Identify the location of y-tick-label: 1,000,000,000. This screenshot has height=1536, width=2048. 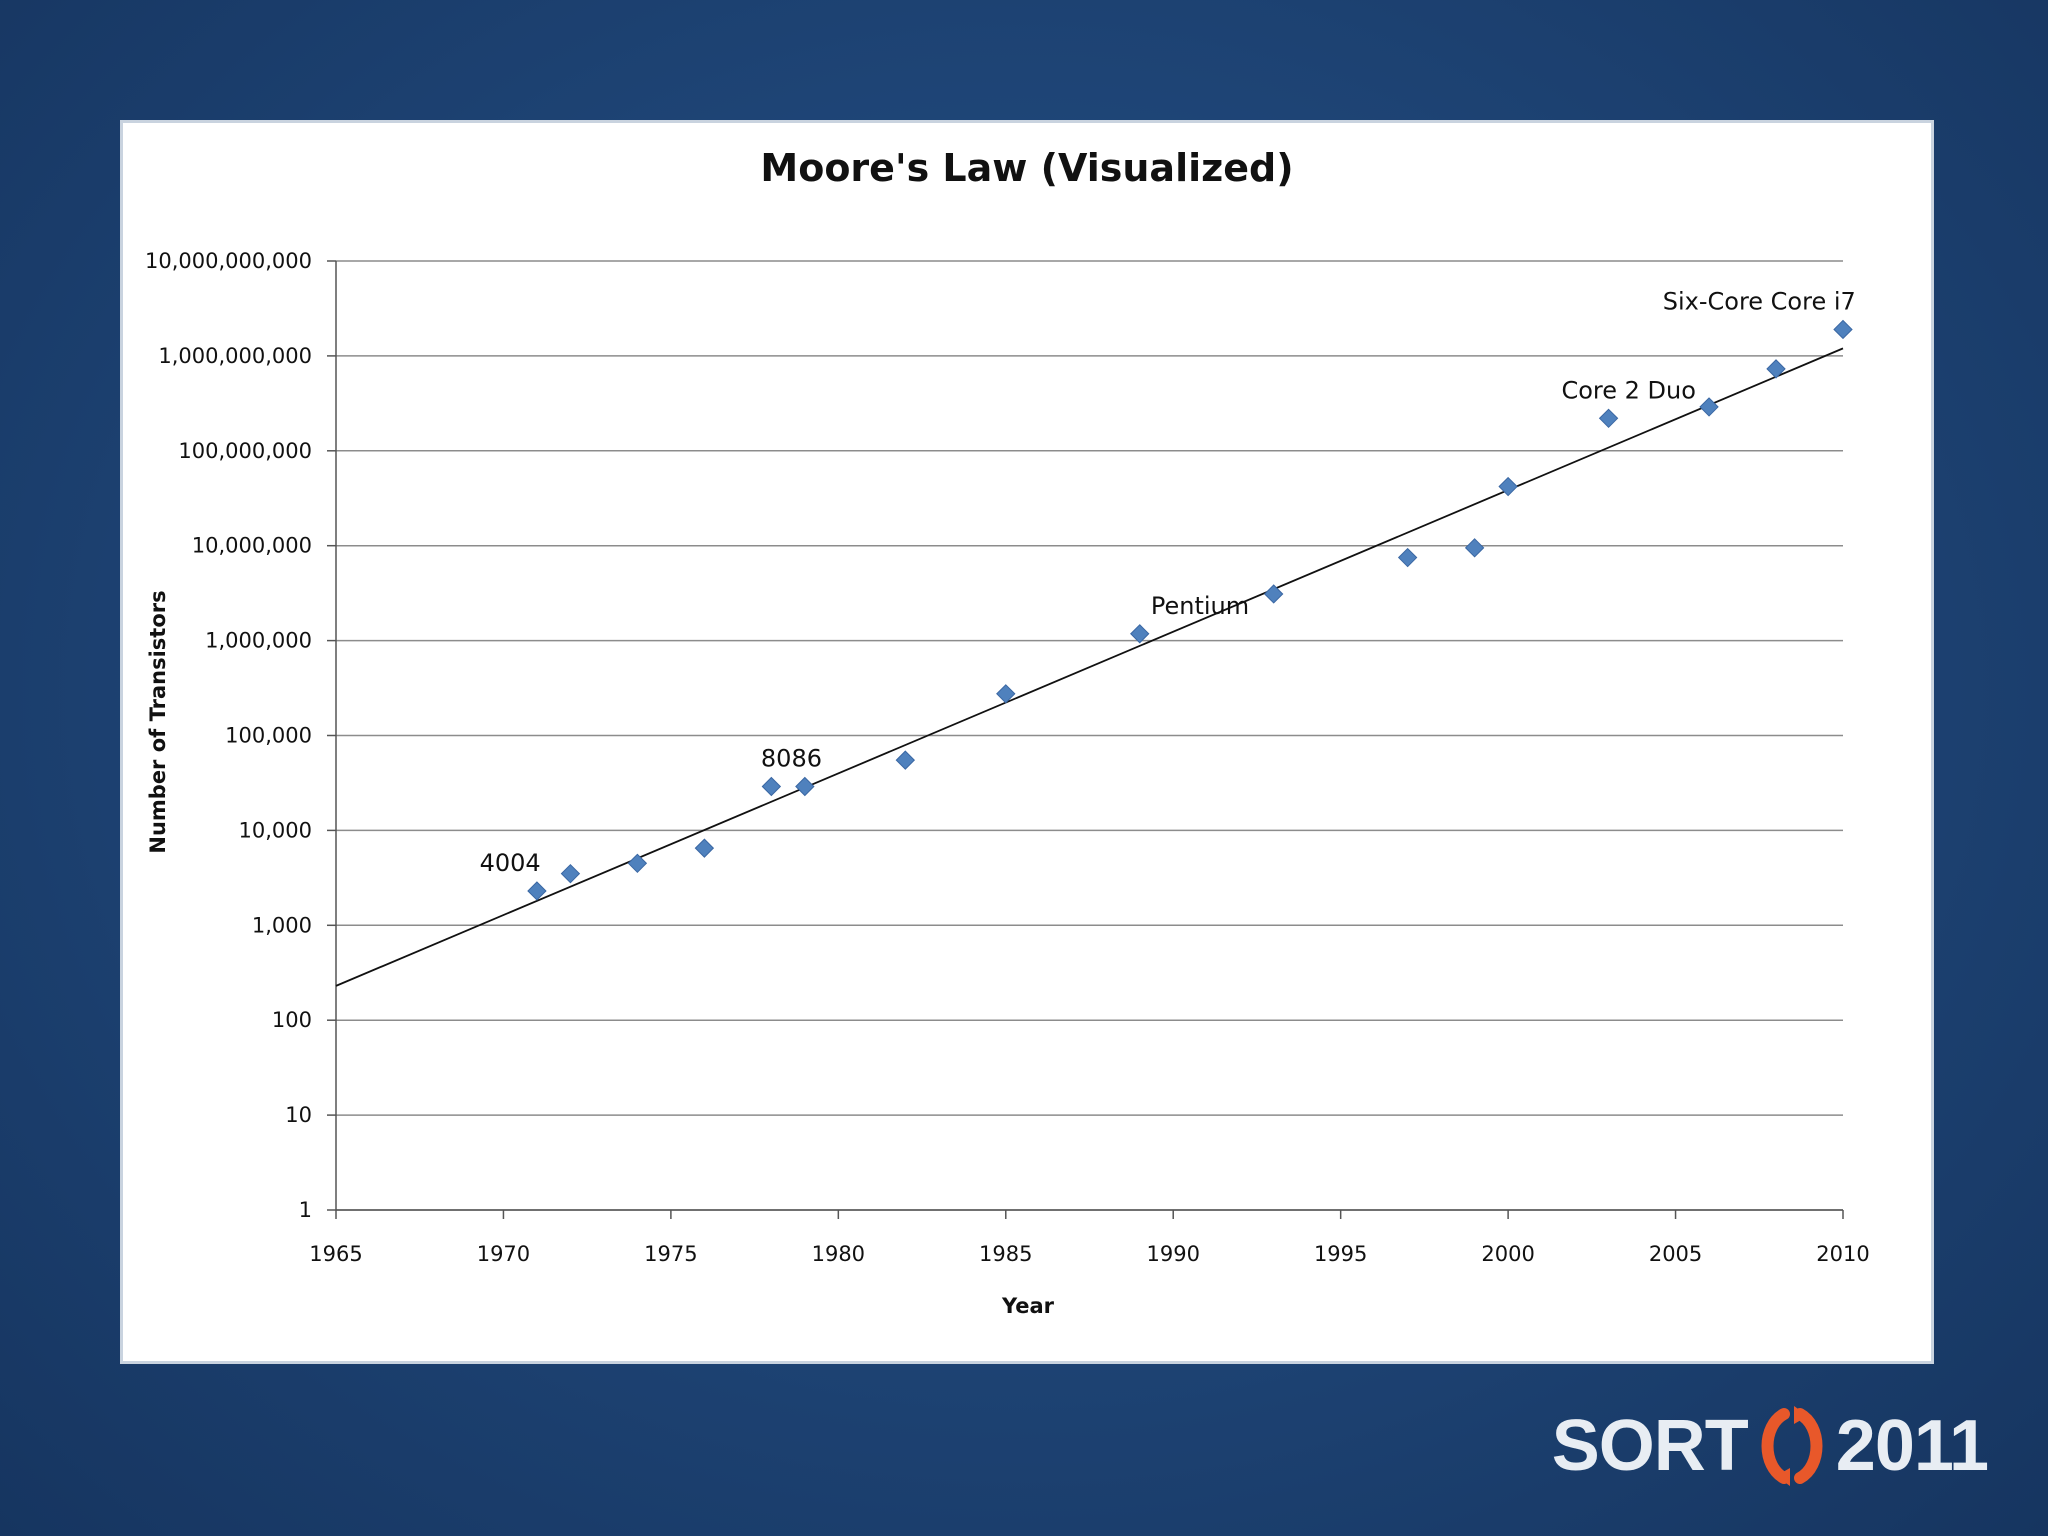
(235, 356).